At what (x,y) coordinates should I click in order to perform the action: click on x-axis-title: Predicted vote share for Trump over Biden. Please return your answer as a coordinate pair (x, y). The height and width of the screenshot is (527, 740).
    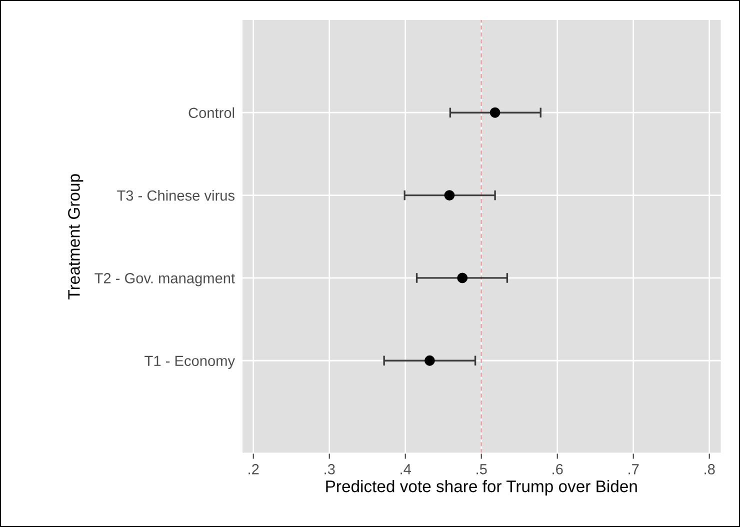
    Looking at the image, I should click on (481, 488).